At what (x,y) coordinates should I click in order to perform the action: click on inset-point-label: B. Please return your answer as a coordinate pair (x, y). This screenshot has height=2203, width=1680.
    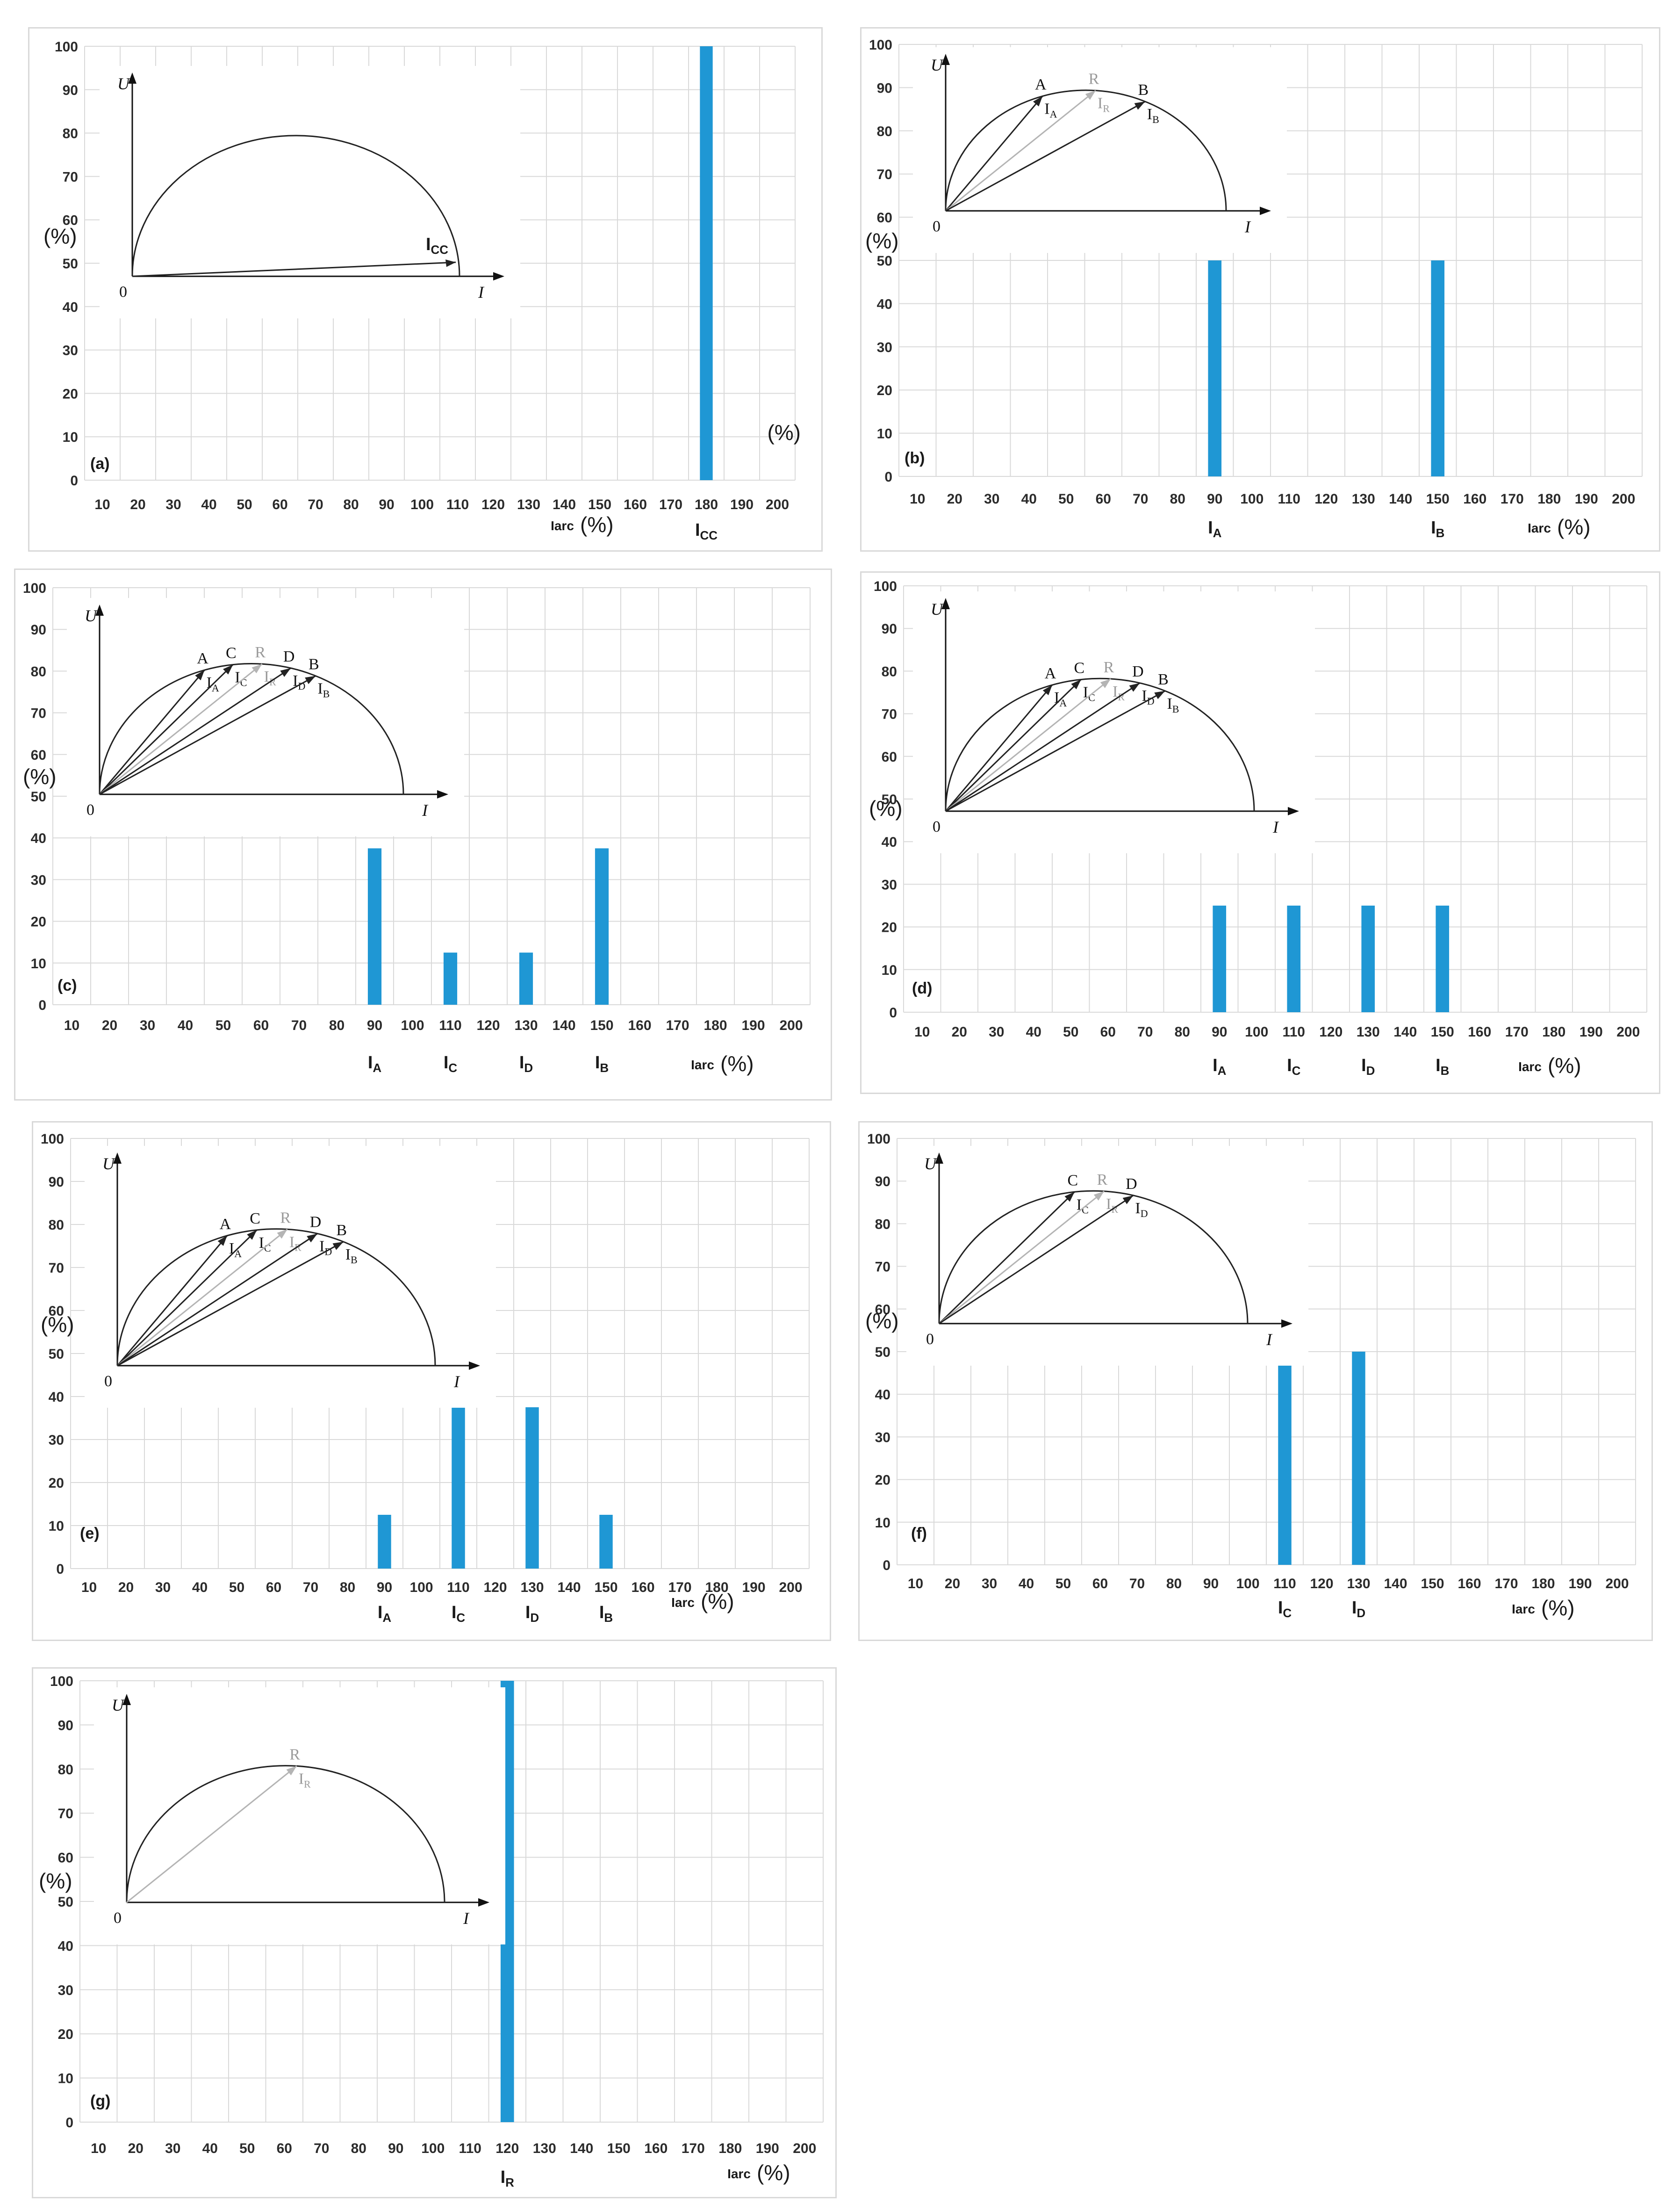
    Looking at the image, I should click on (1163, 679).